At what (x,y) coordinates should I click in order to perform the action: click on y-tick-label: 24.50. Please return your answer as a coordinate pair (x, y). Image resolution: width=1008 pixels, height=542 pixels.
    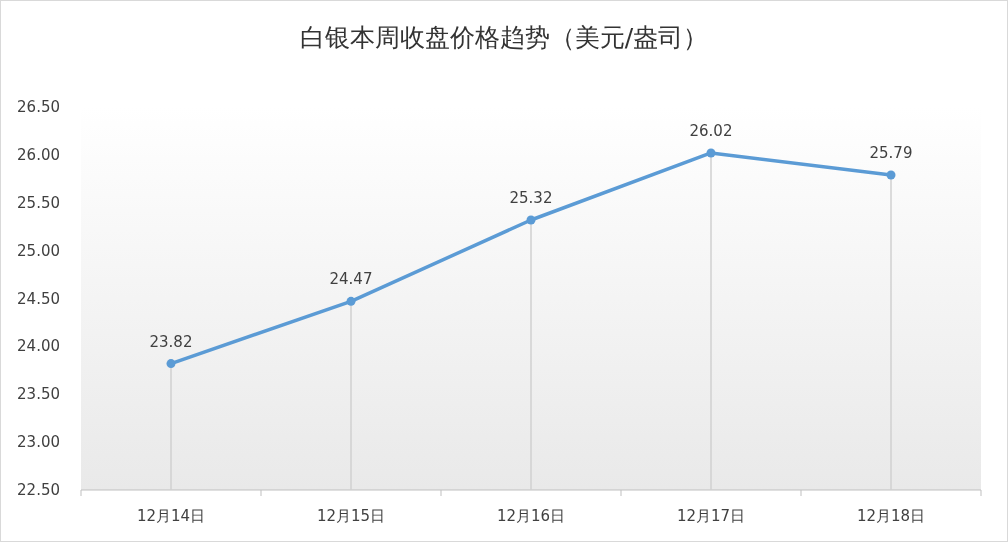
    Looking at the image, I should click on (38, 298).